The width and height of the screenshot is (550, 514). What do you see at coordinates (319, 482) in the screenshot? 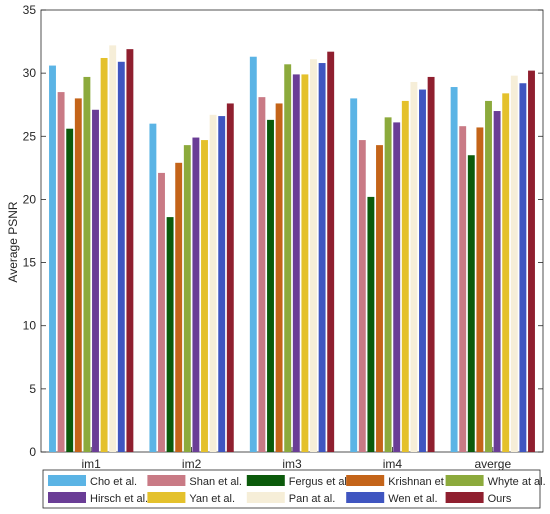
I see `legend-entry: Fergus et al.` at bounding box center [319, 482].